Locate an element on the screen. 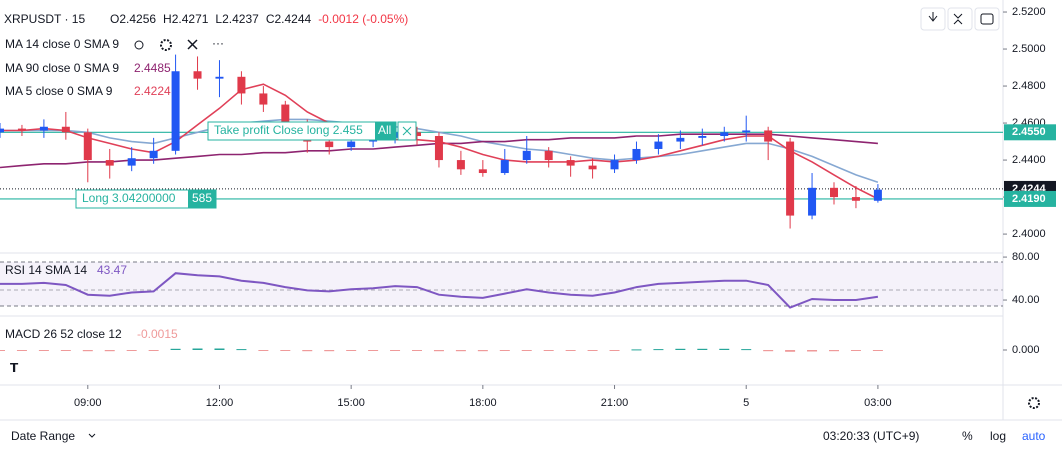 Image resolution: width=1062 pixels, height=451 pixels. log-toggle: log is located at coordinates (998, 436).